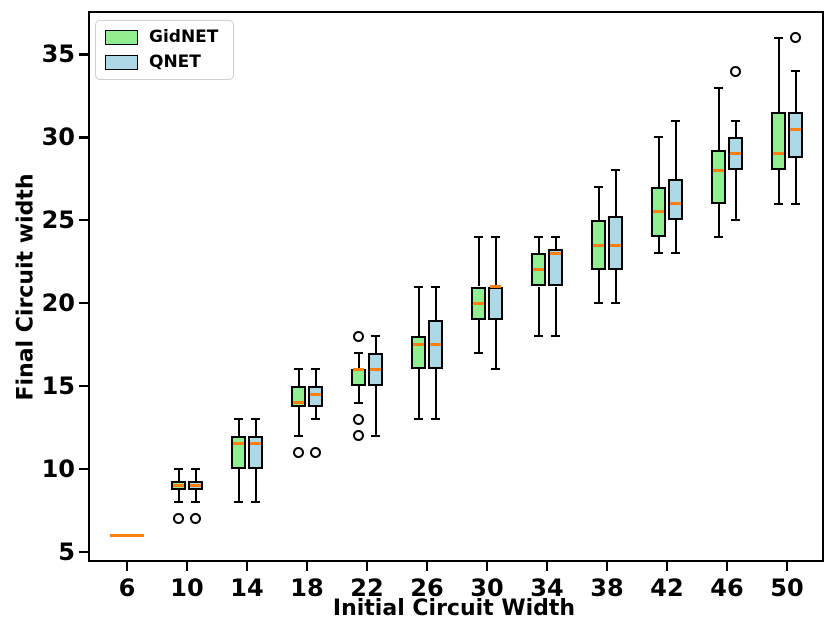  I want to click on x-tick-label: 14, so click(247, 588).